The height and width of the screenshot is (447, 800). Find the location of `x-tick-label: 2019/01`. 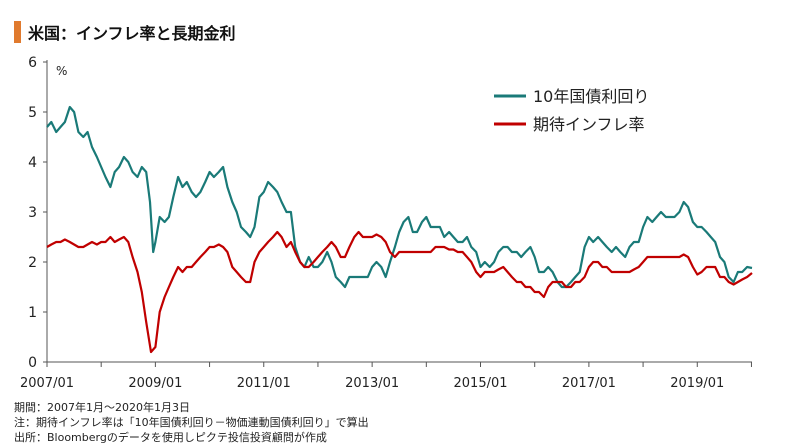

x-tick-label: 2019/01 is located at coordinates (697, 383).